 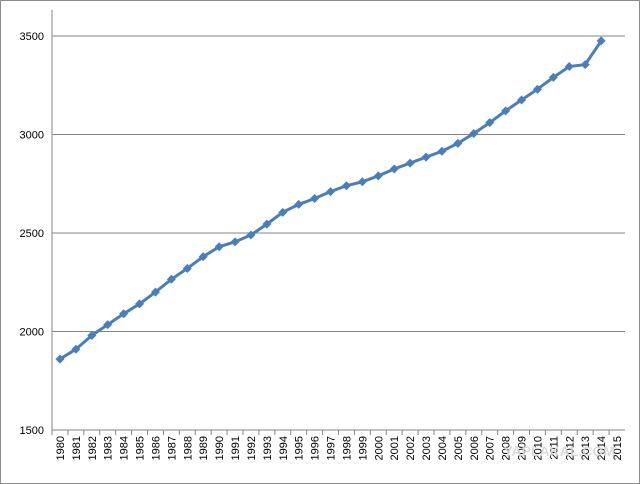 What do you see at coordinates (411, 448) in the screenshot?
I see `x-tick-label: 2002` at bounding box center [411, 448].